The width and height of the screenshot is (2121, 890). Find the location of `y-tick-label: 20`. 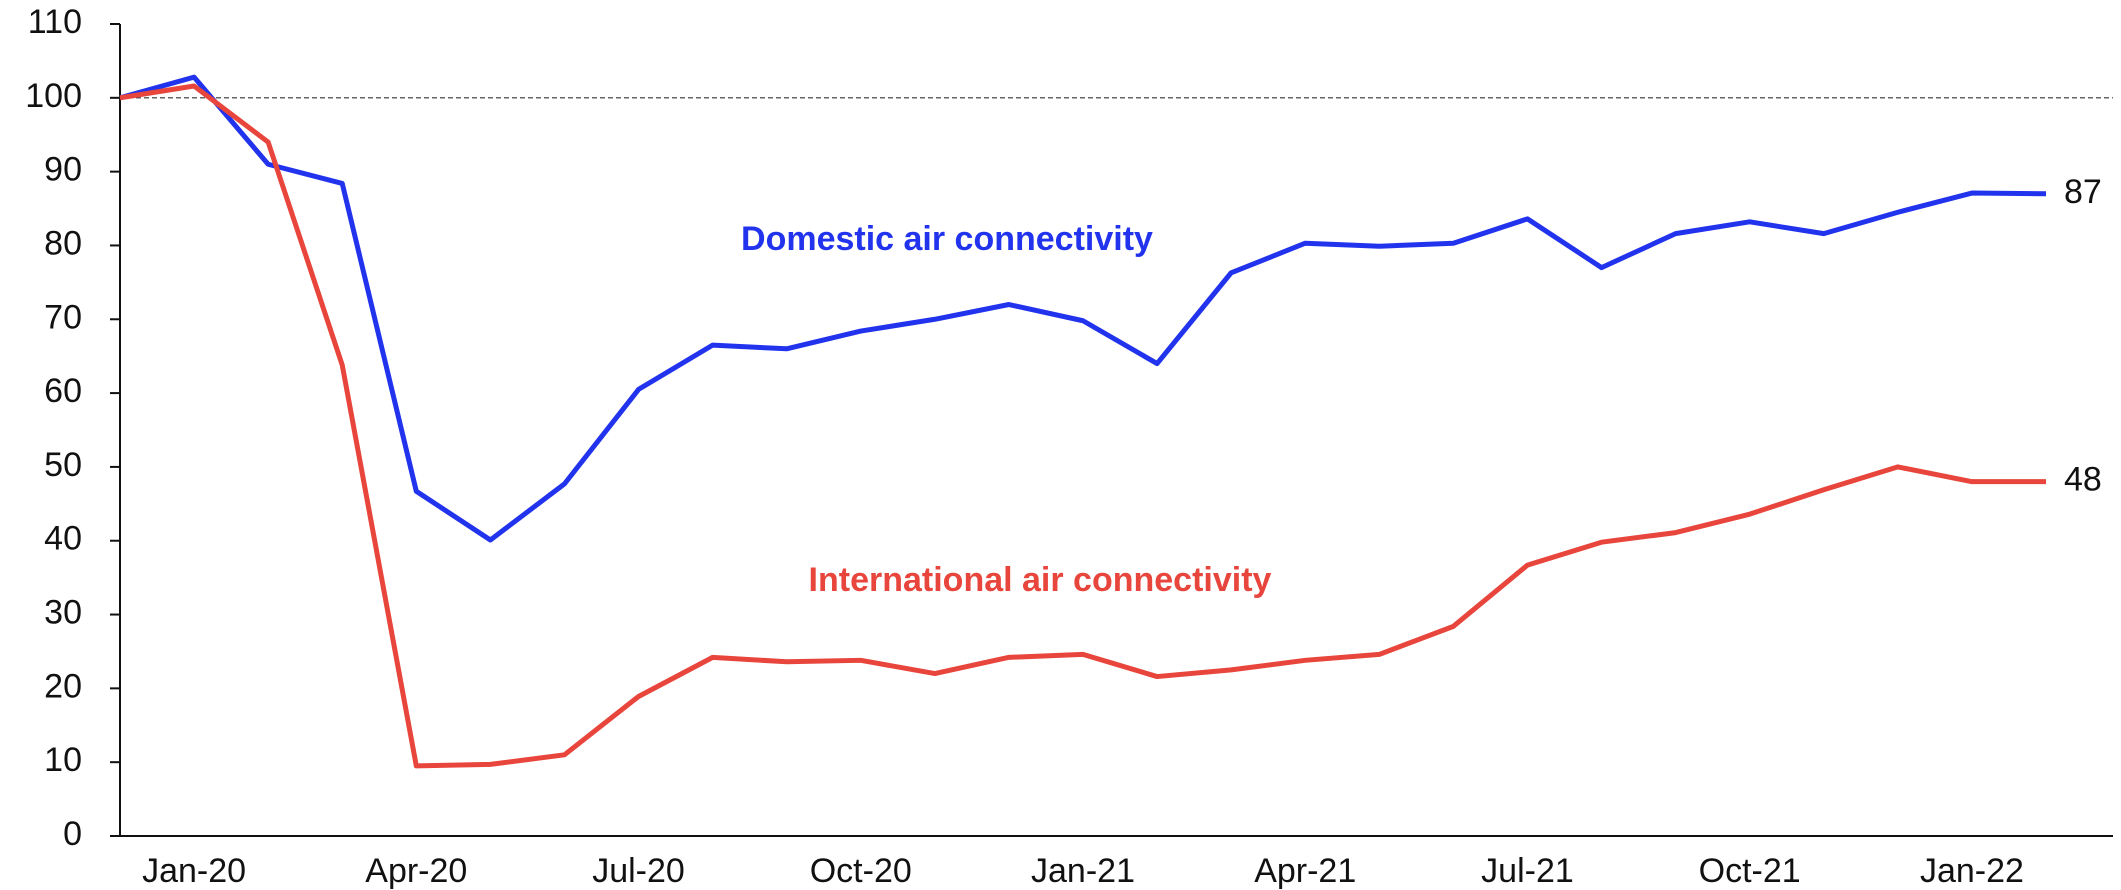

y-tick-label: 20 is located at coordinates (63, 686).